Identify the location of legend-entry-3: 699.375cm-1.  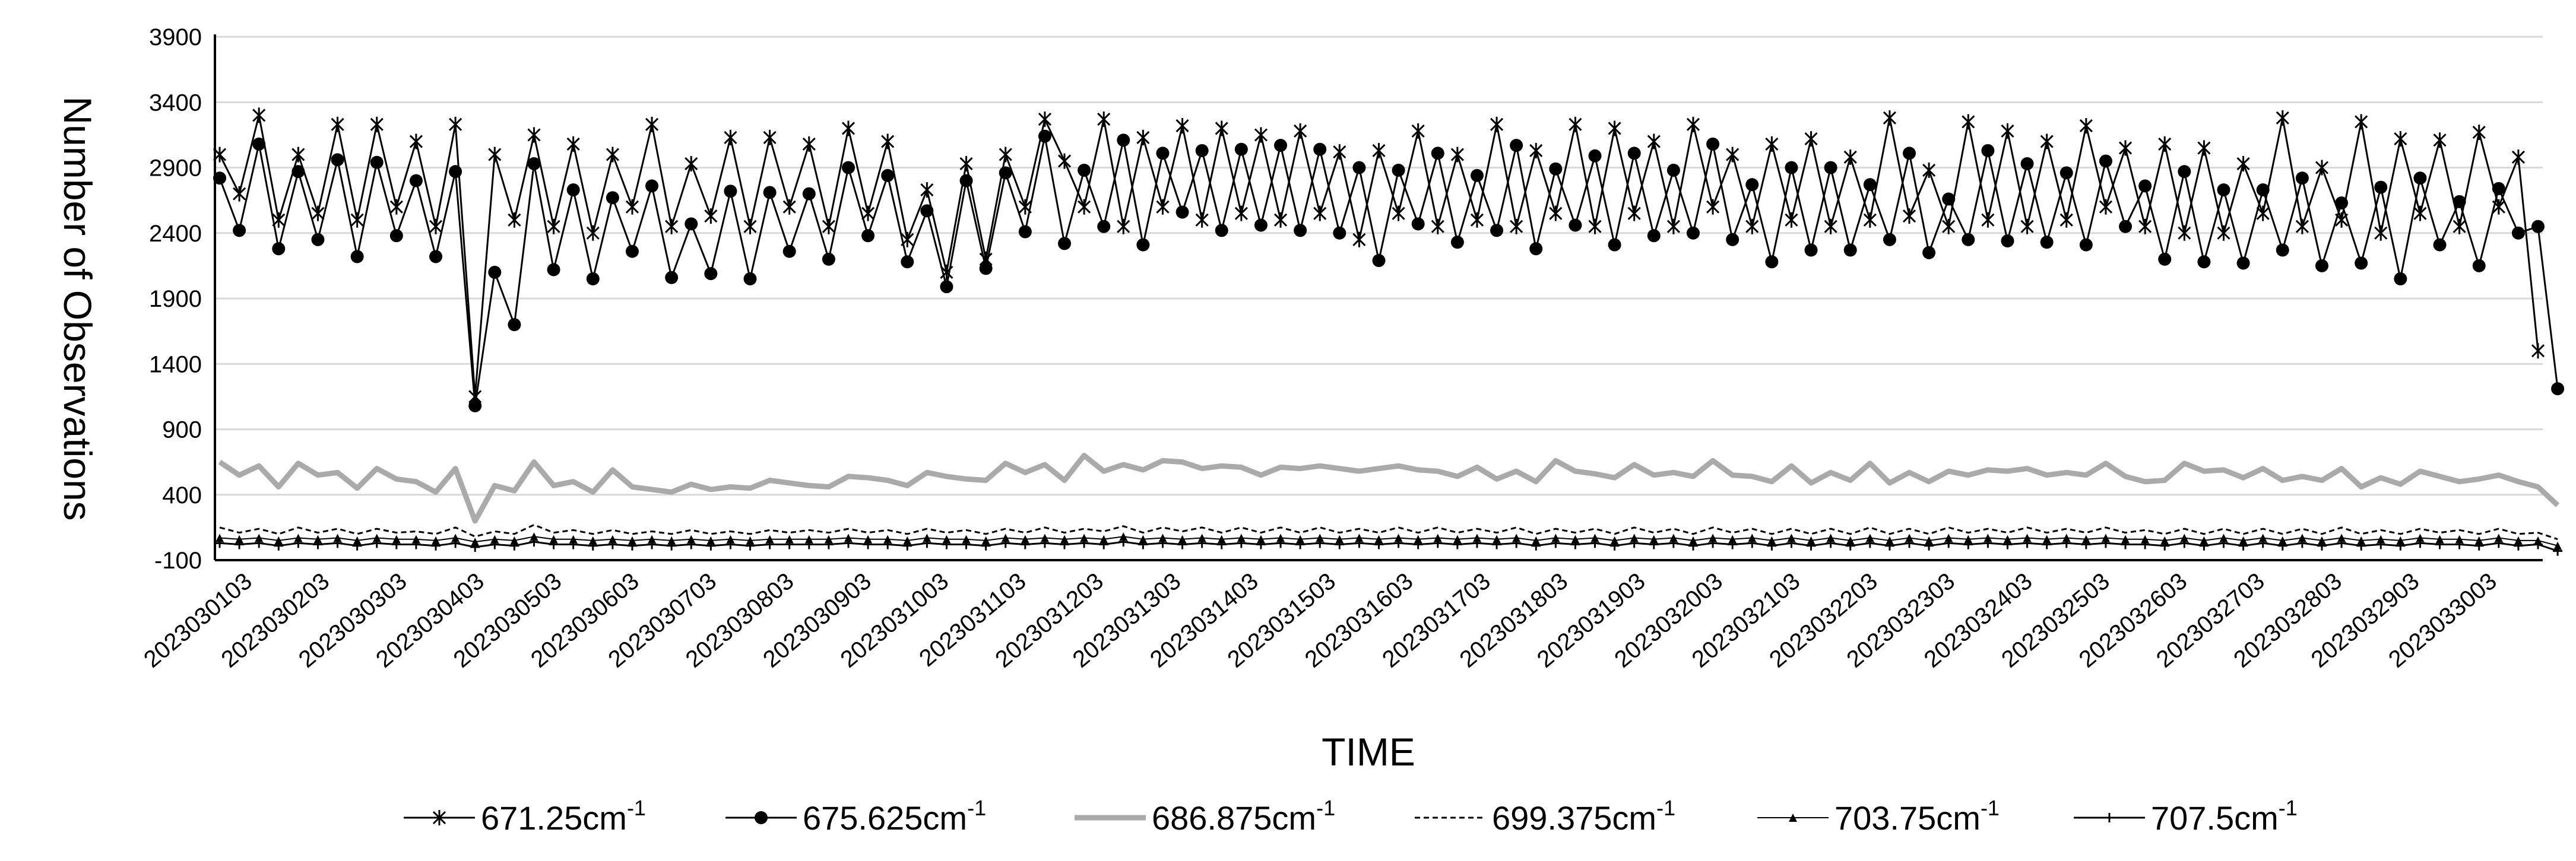
(1545, 816).